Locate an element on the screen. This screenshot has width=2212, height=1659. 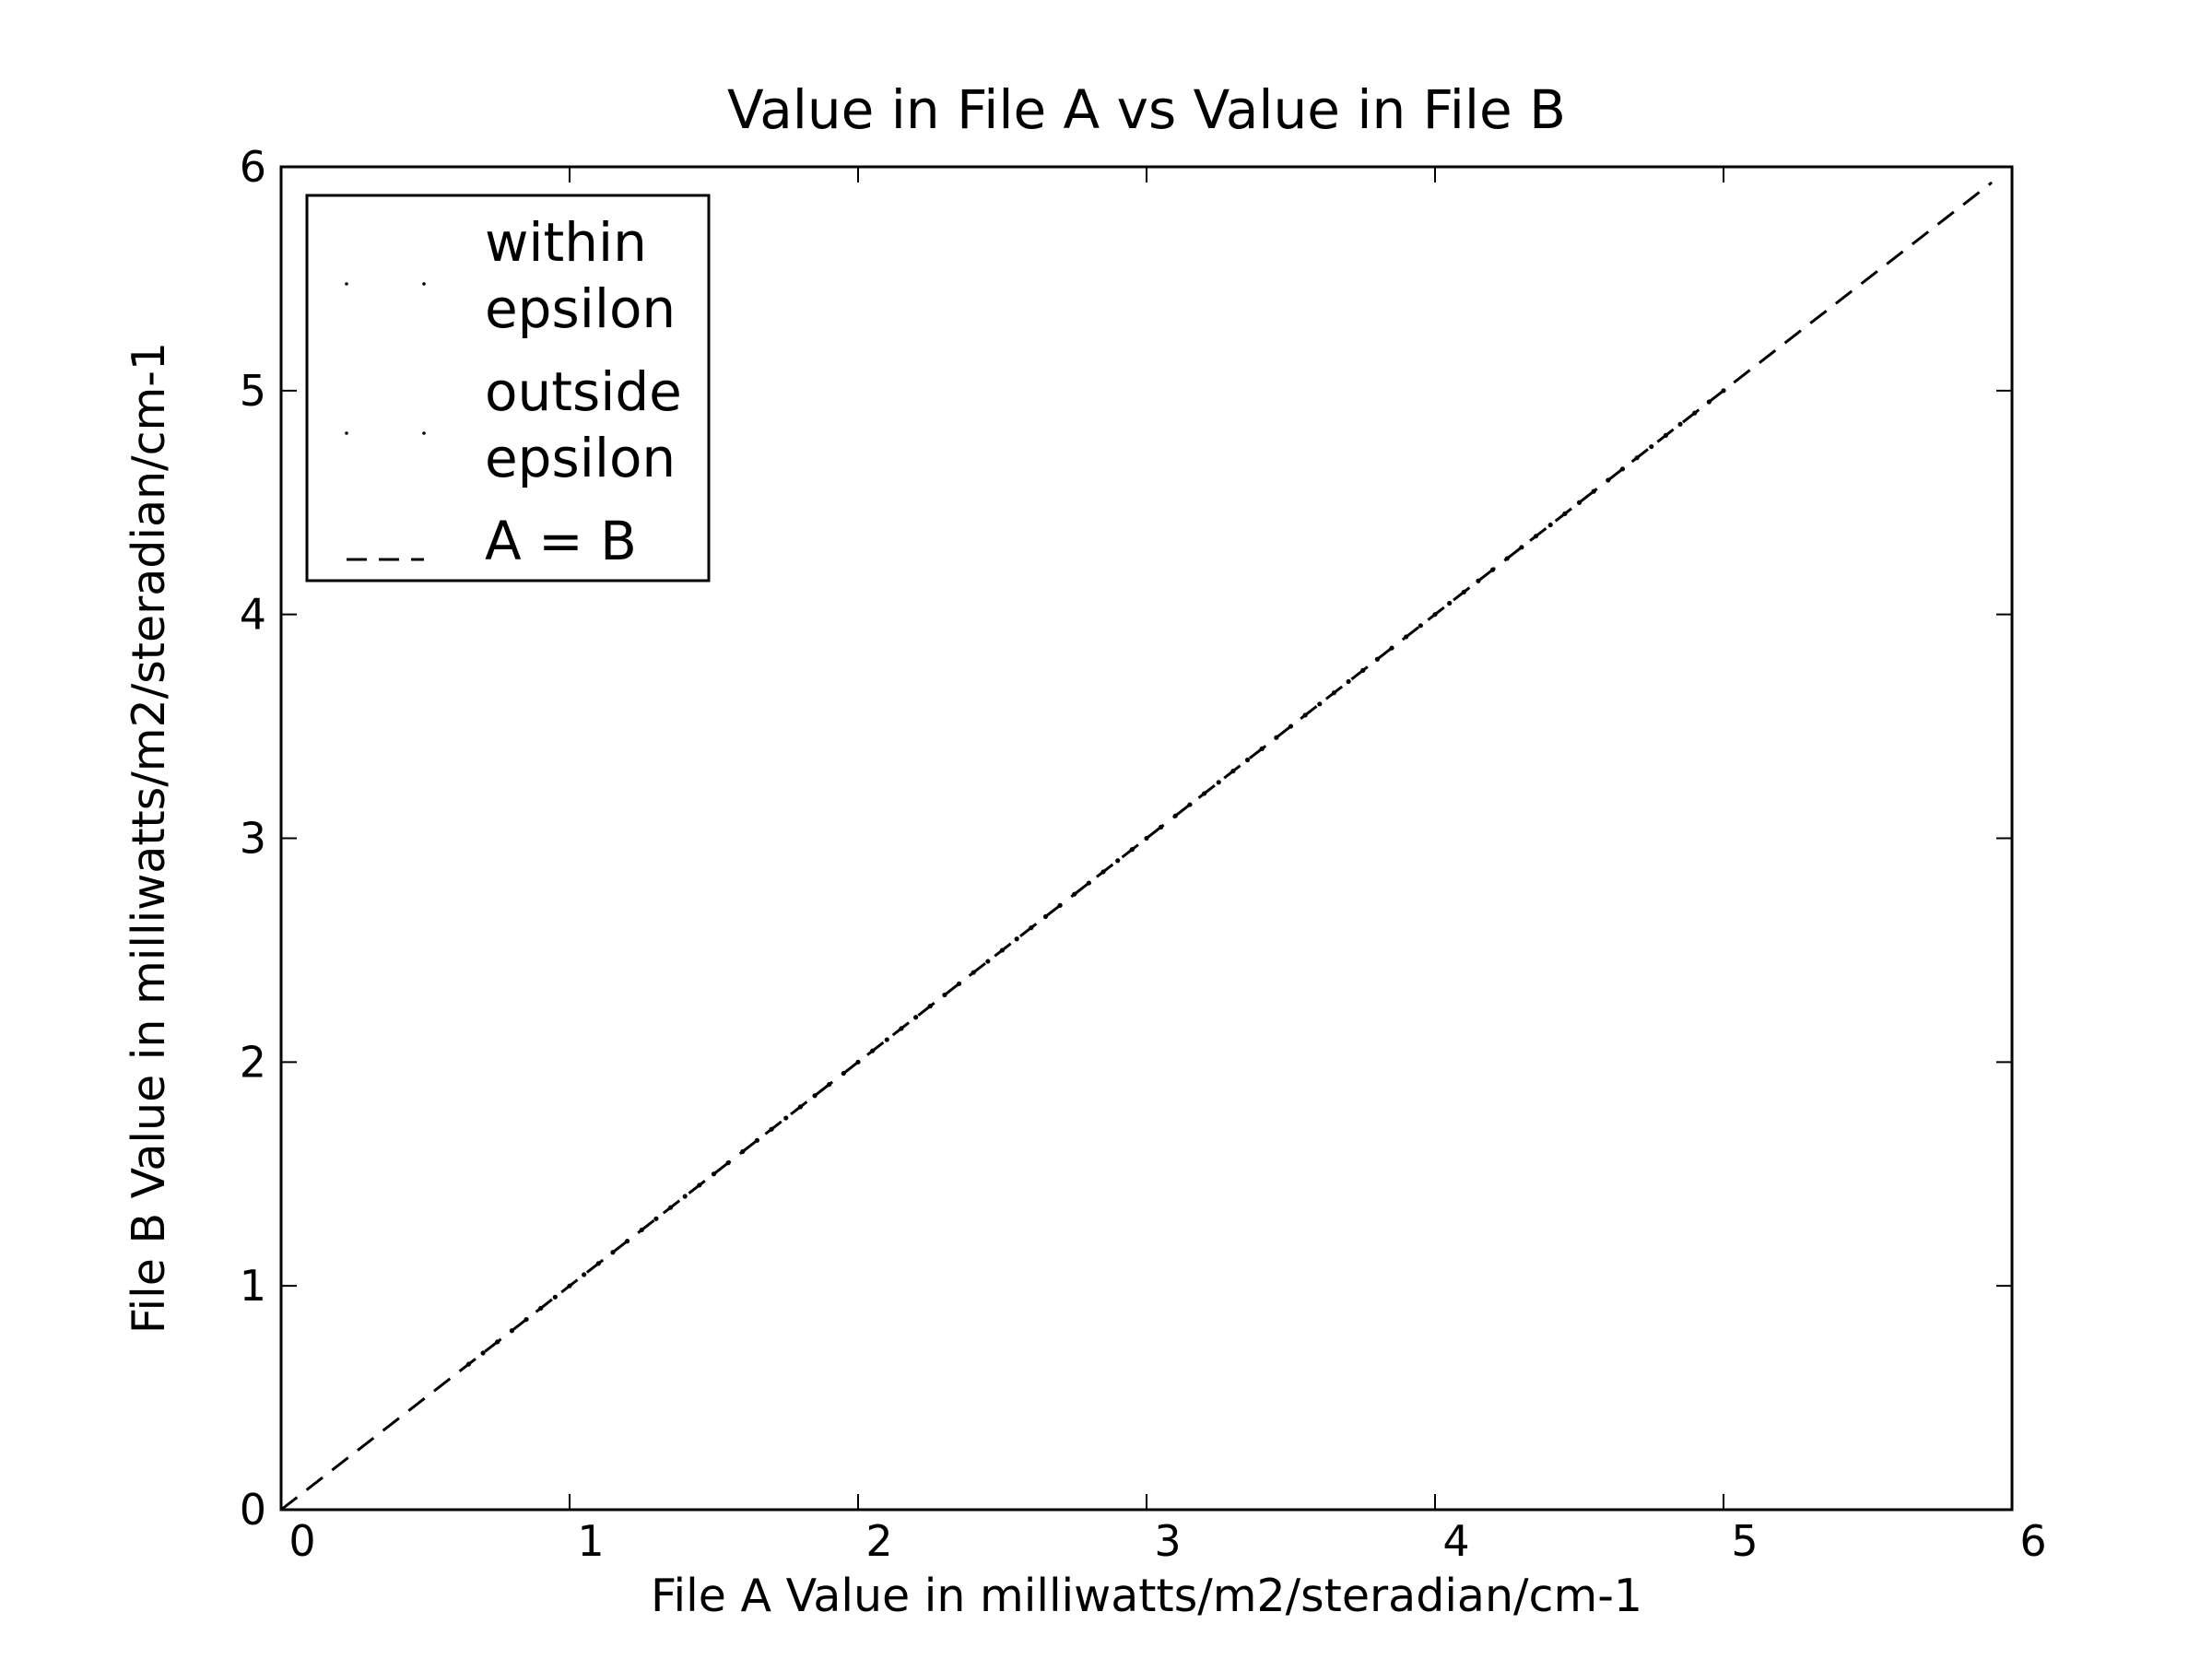
y-tick-label: 0 is located at coordinates (253, 1510).